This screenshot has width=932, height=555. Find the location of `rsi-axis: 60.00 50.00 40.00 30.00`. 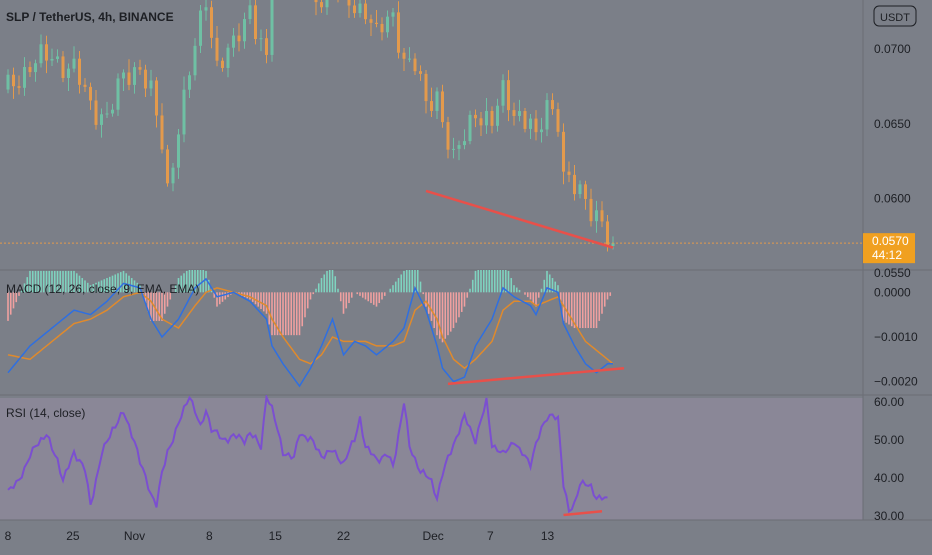

rsi-axis: 60.00 50.00 40.00 30.00 is located at coordinates (889, 459).